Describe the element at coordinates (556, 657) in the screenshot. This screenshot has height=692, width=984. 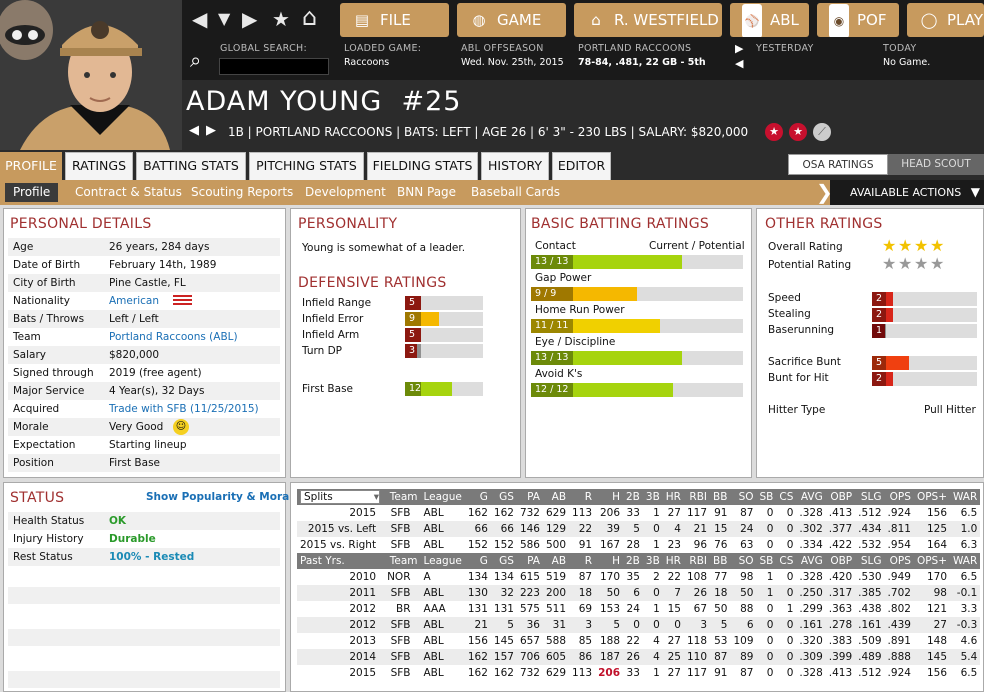
I see `stats-cell: 605` at that location.